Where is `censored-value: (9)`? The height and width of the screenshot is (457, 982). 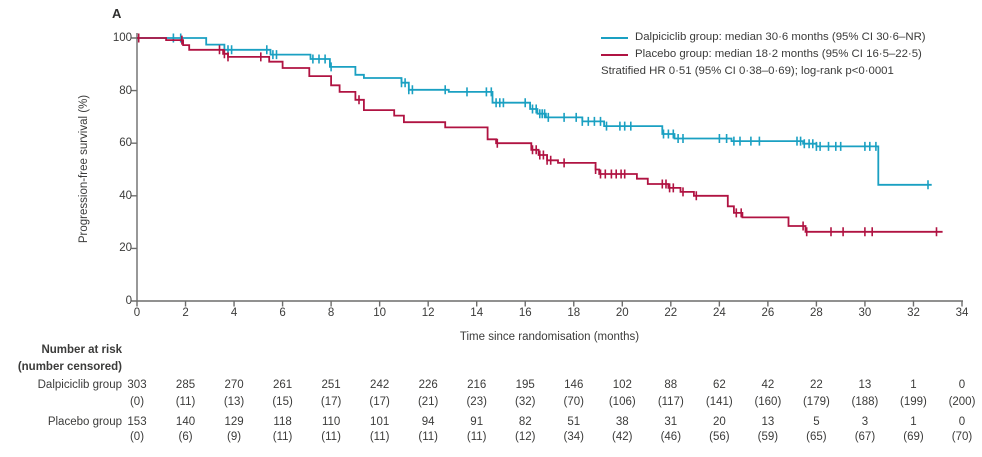
censored-value: (9) is located at coordinates (234, 437).